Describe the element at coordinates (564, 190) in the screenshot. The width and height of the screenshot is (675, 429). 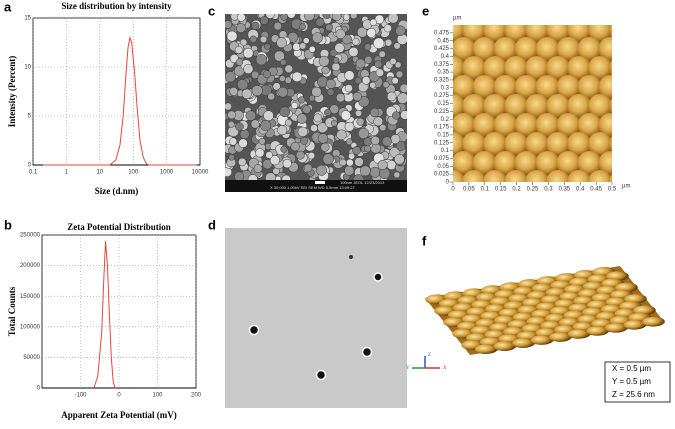
I see `x-tick-label: 0.35` at that location.